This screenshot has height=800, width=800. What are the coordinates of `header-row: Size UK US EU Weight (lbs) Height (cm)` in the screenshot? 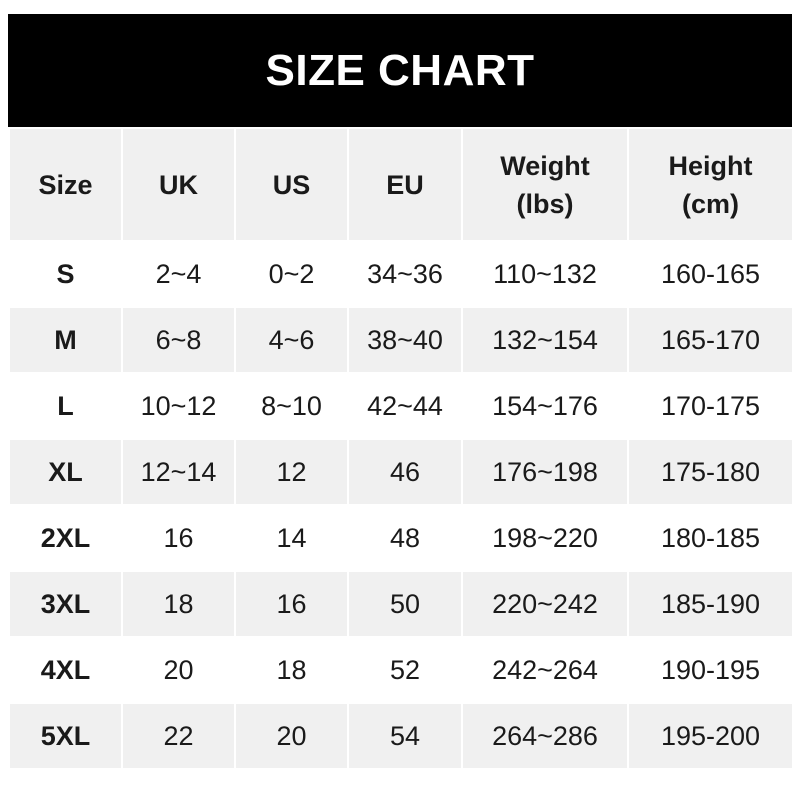 It's located at (401, 184).